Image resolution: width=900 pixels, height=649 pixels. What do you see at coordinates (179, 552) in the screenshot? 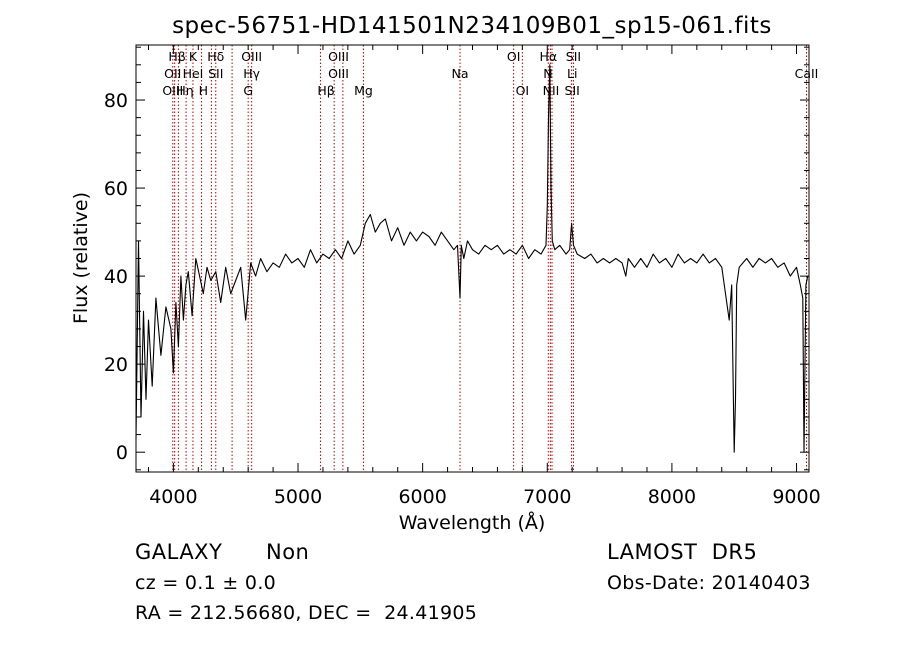
I see `object-class: GALAXY` at bounding box center [179, 552].